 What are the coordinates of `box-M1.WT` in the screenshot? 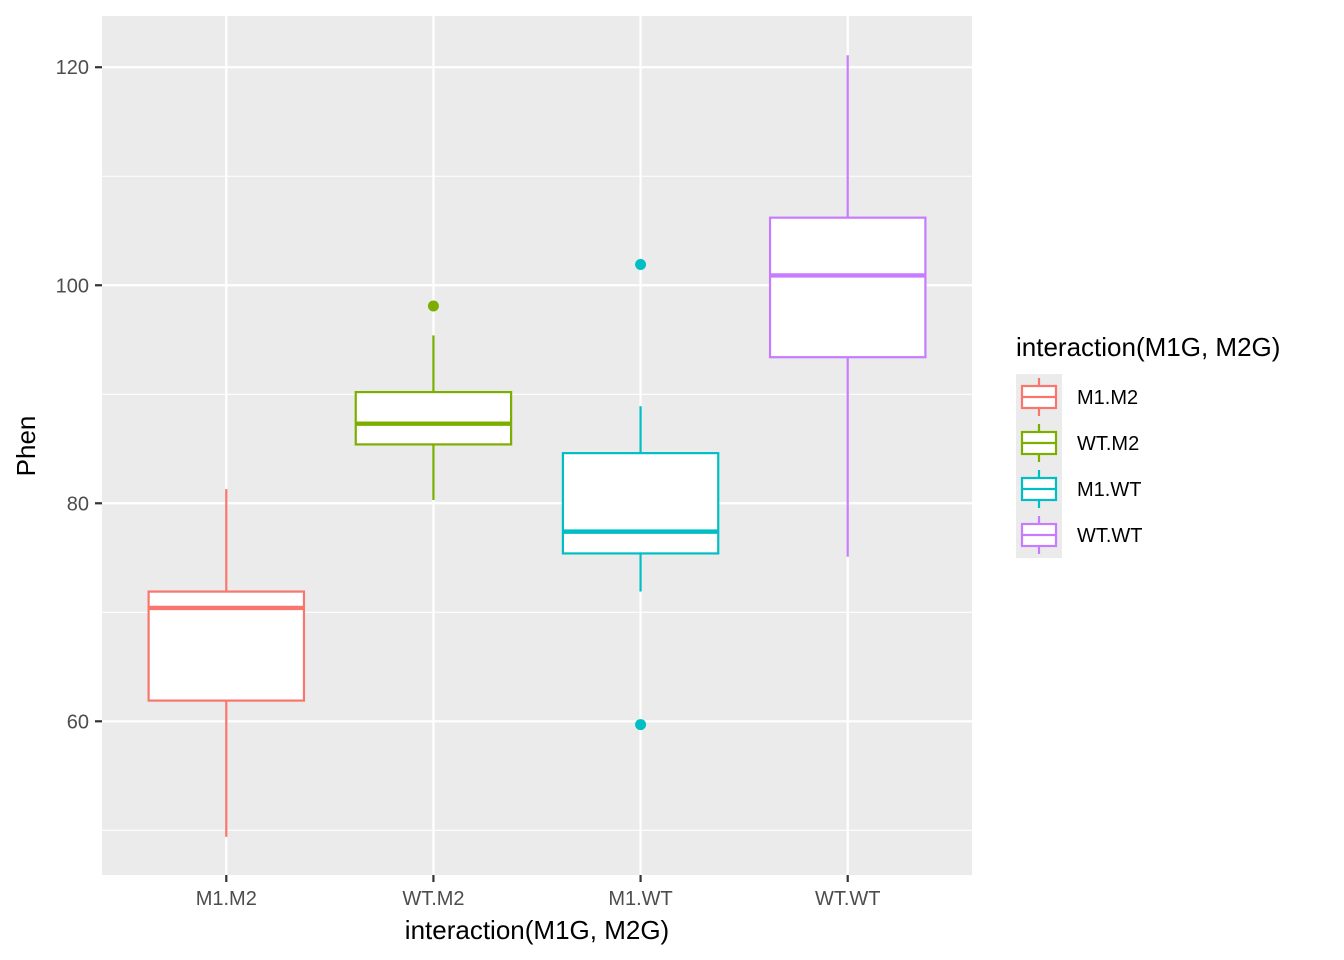 It's located at (640, 495).